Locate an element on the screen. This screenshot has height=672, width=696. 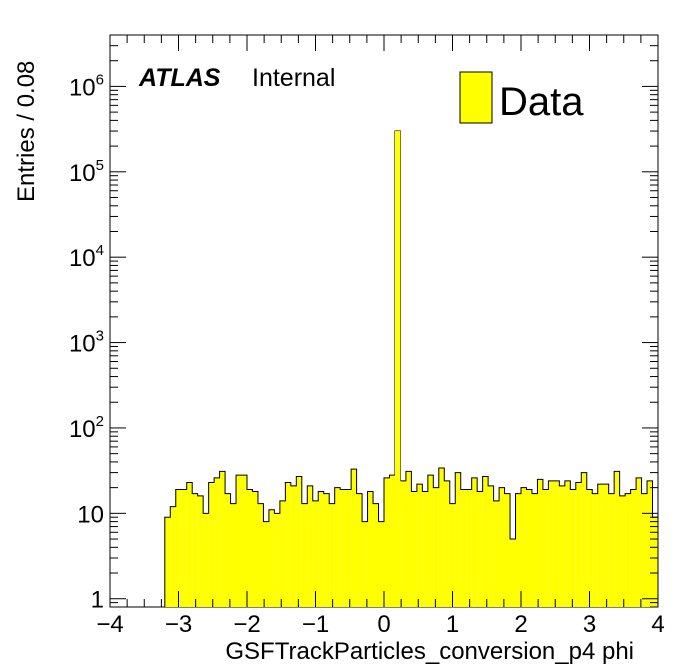
x-axis-label: GSFTrackParticles_conversion_p4 phi is located at coordinates (429, 651).